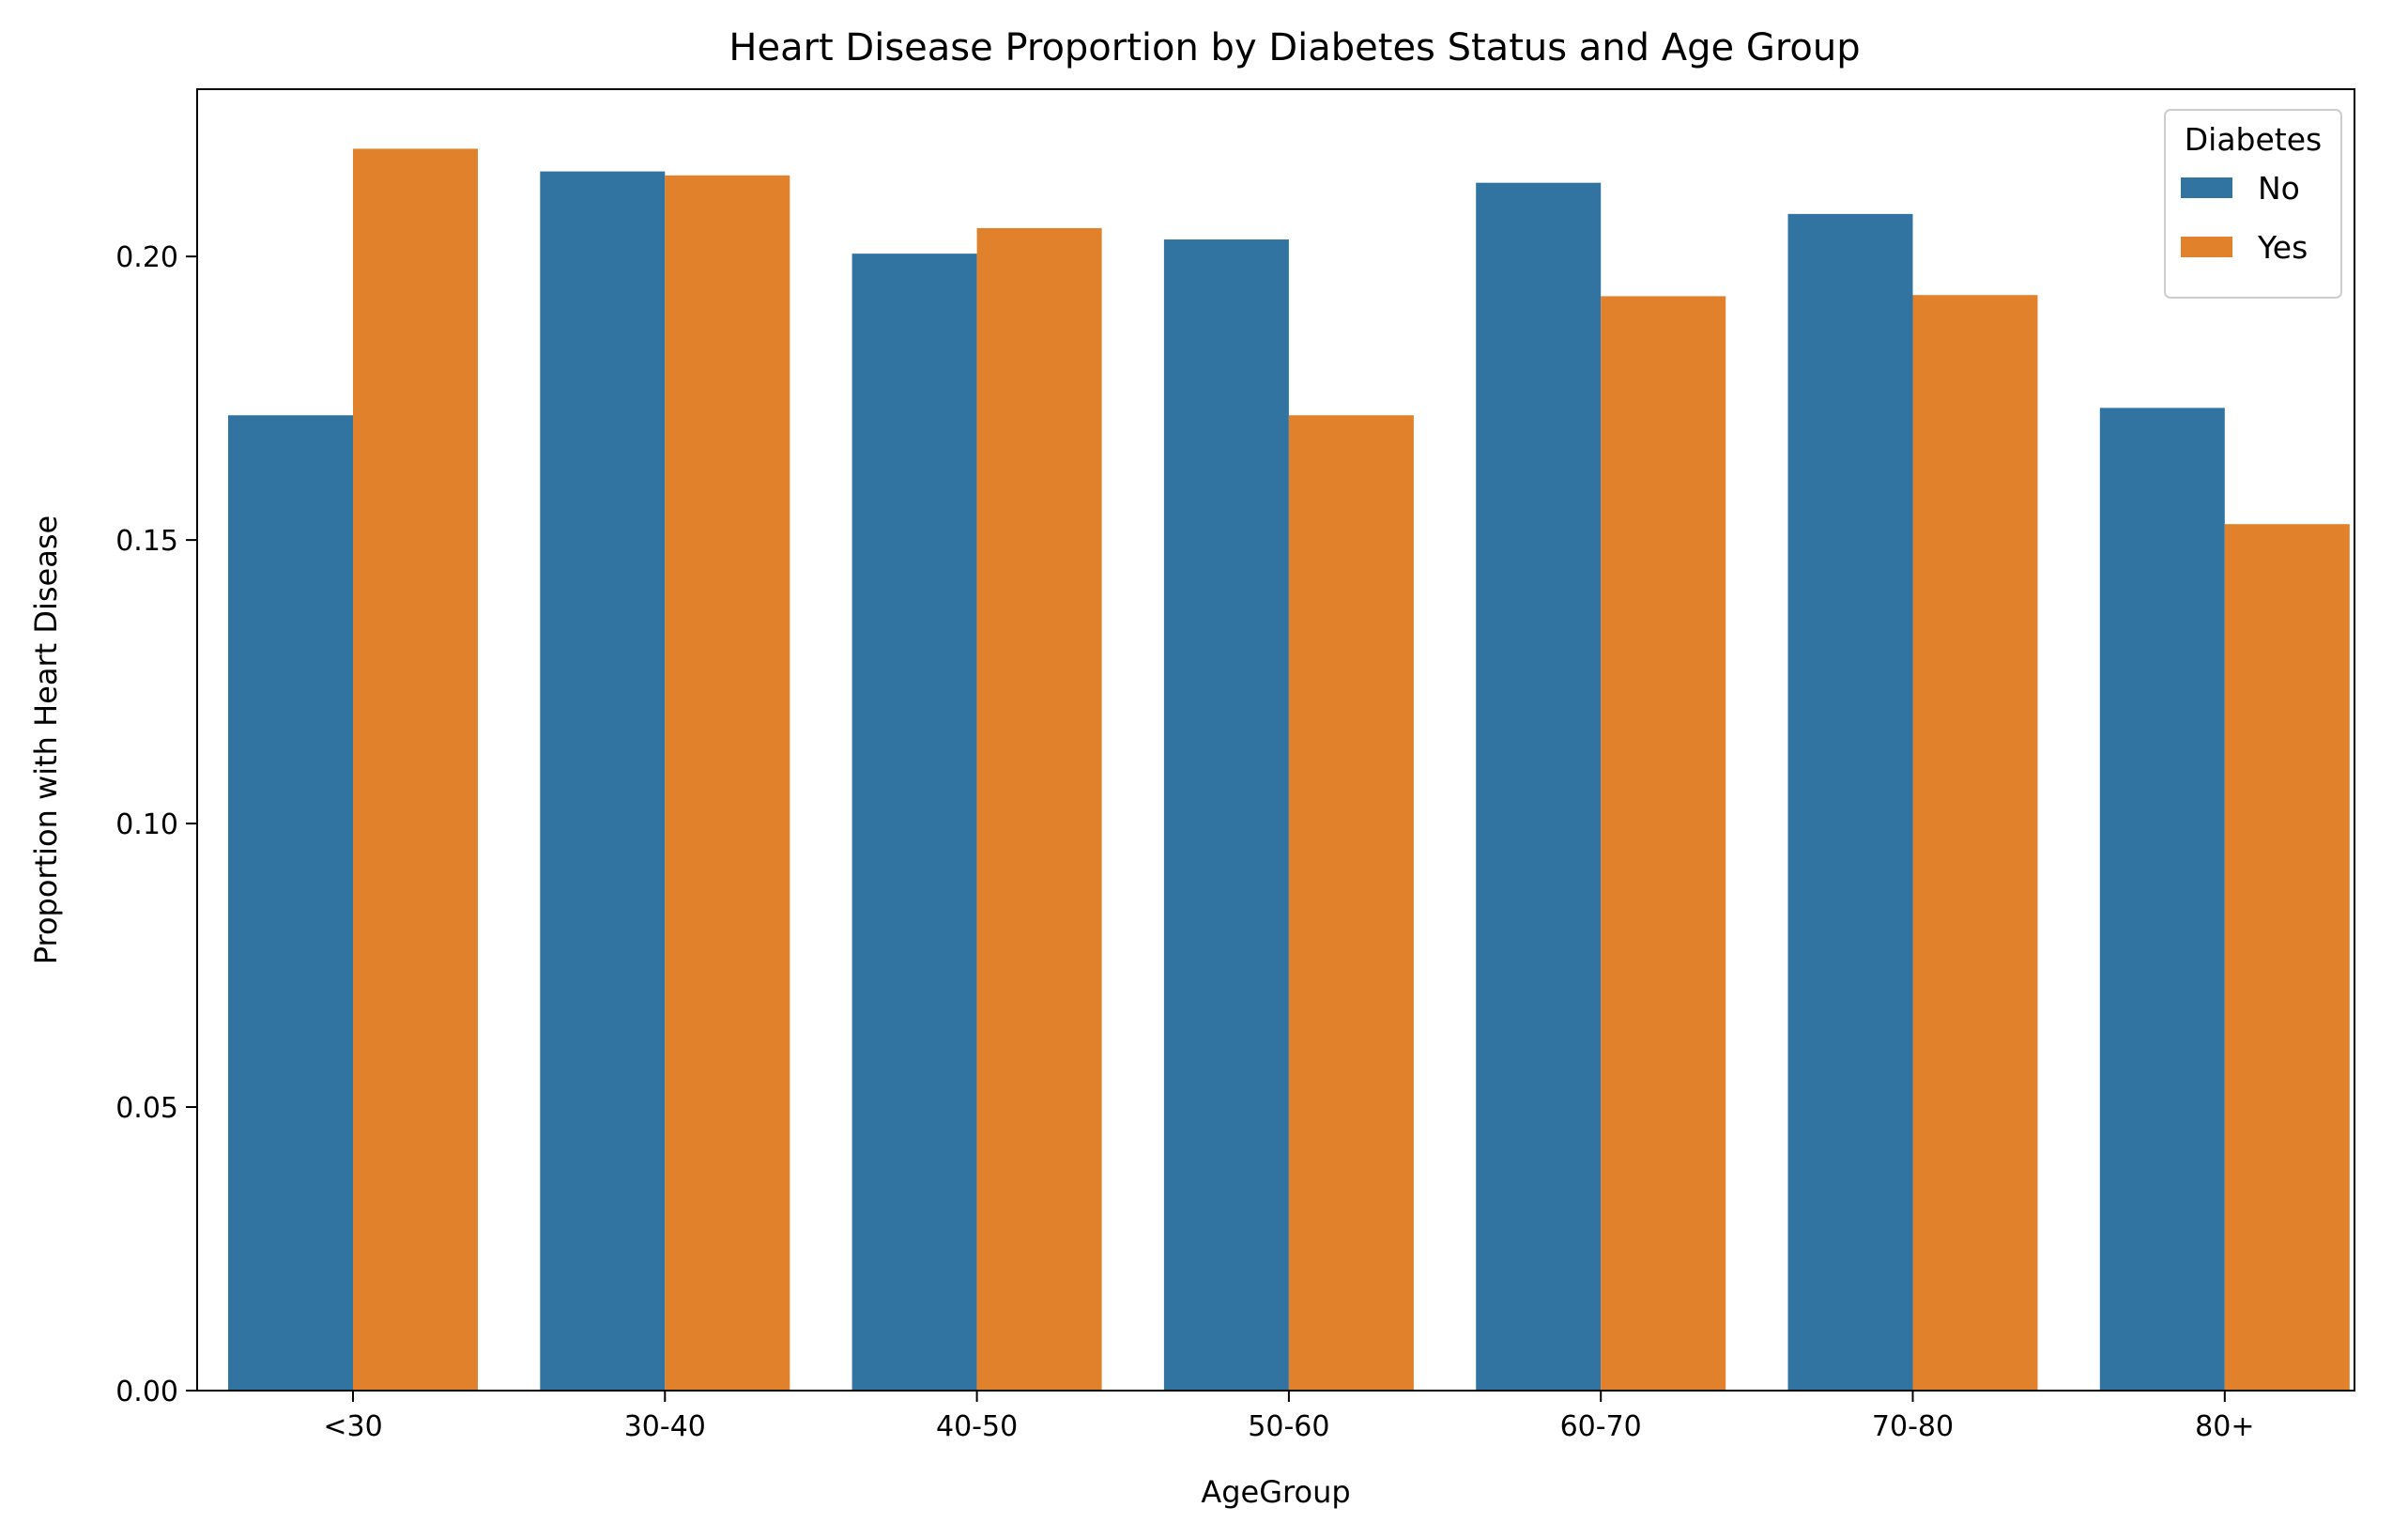 This screenshot has width=2408, height=1538. I want to click on x-tick-label: 60-70, so click(1601, 1426).